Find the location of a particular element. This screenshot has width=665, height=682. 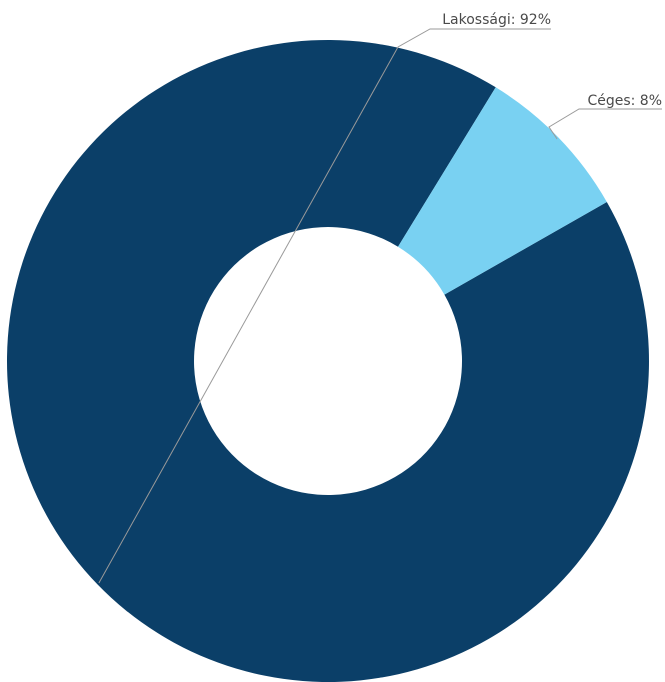

slice-ceges is located at coordinates (502, 191).